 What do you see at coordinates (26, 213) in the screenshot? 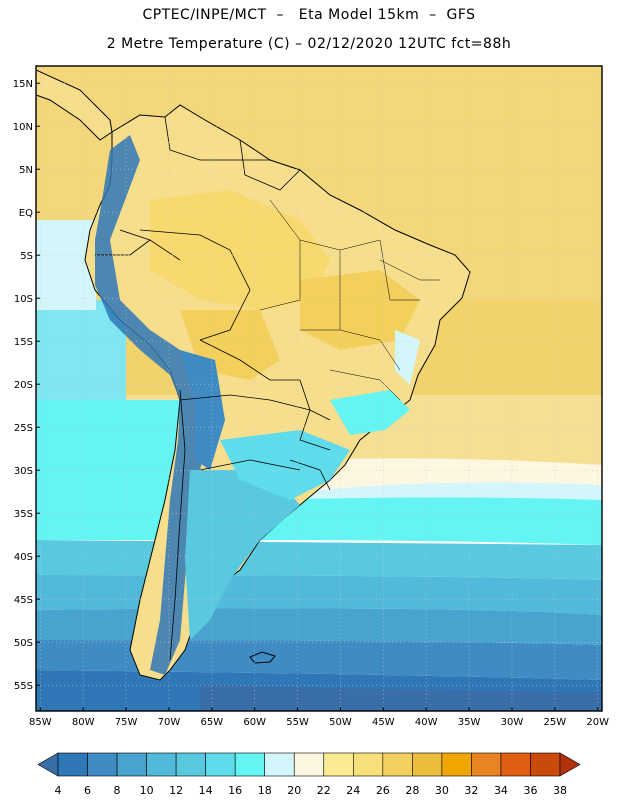
I see `latitude-label: EQ` at bounding box center [26, 213].